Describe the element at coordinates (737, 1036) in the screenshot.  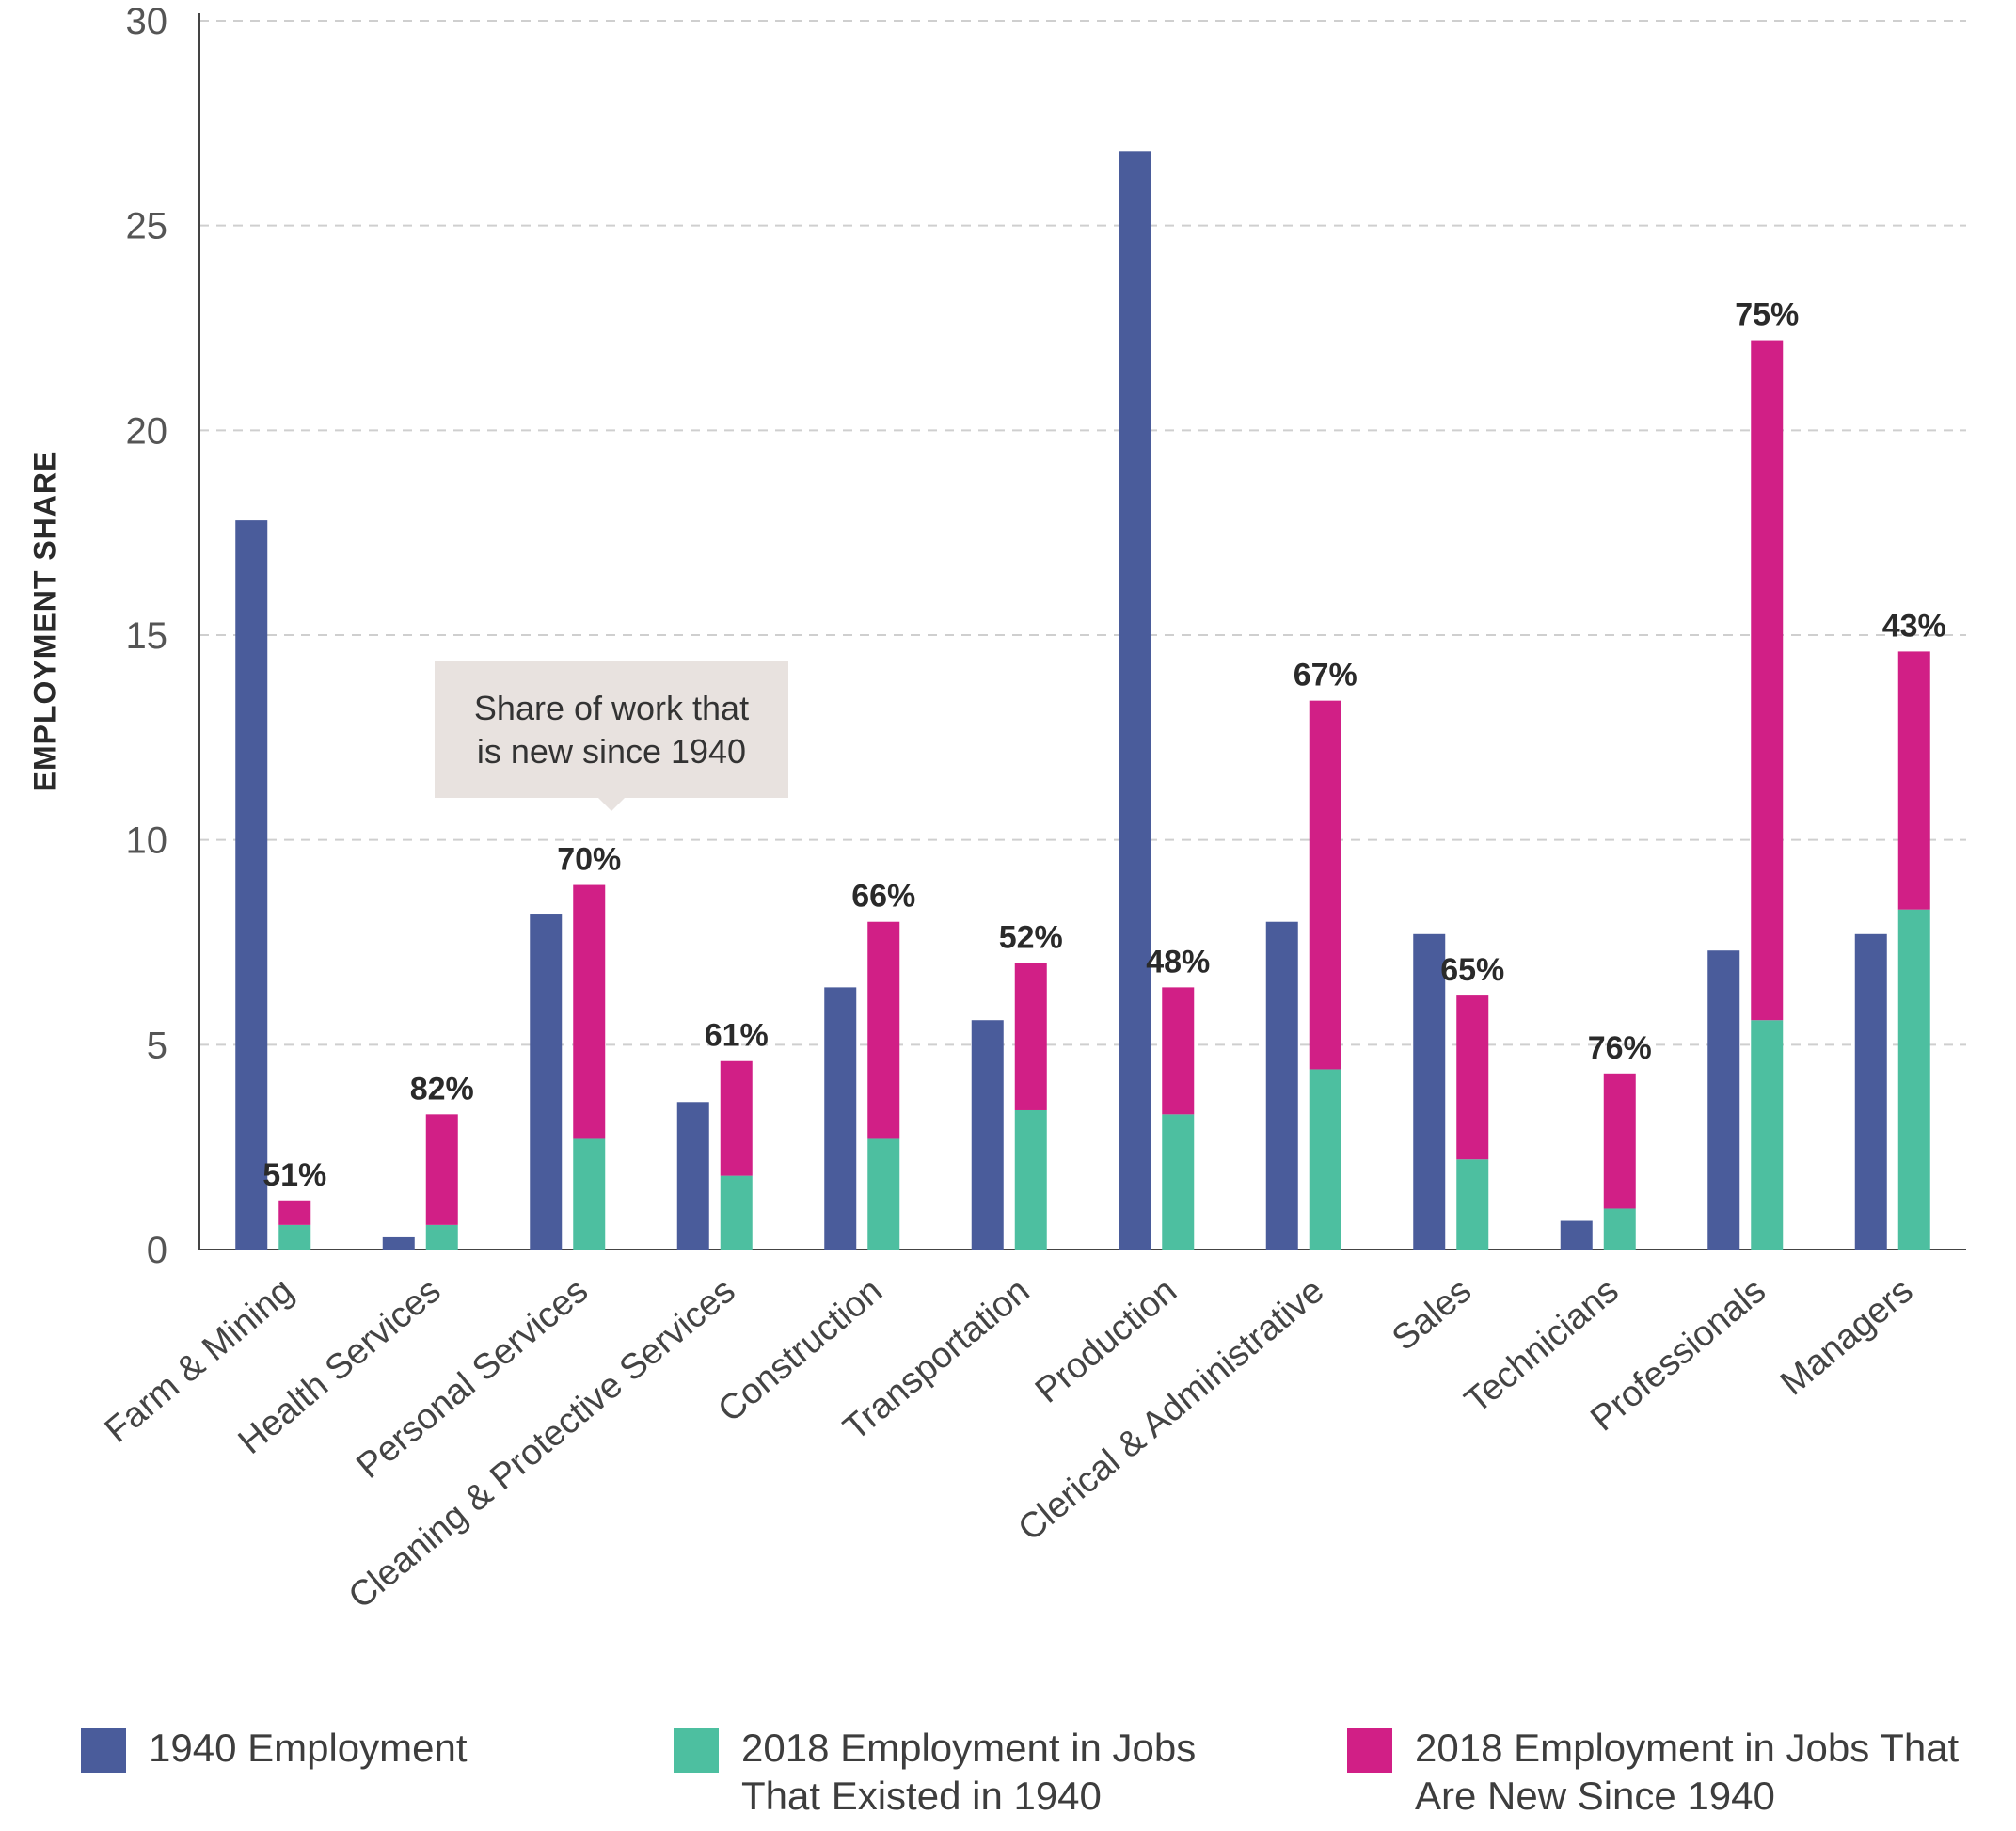
I see `data-label-cleaning-and-protective-services: 61%` at that location.